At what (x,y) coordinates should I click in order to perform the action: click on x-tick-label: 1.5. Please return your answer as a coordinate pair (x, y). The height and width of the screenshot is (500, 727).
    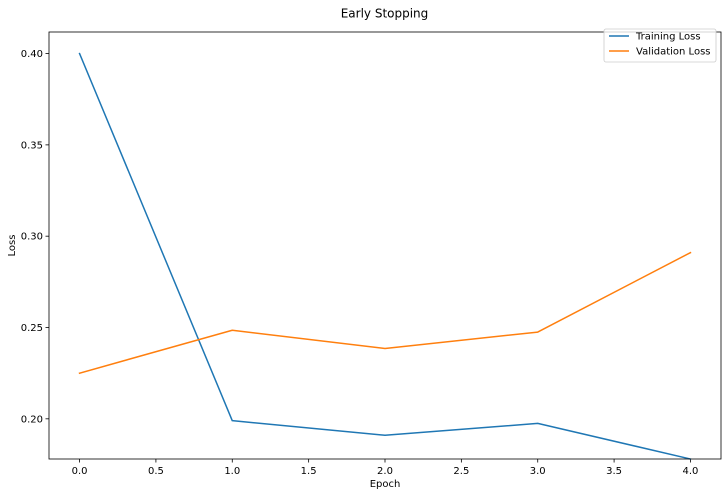
    Looking at the image, I should click on (309, 471).